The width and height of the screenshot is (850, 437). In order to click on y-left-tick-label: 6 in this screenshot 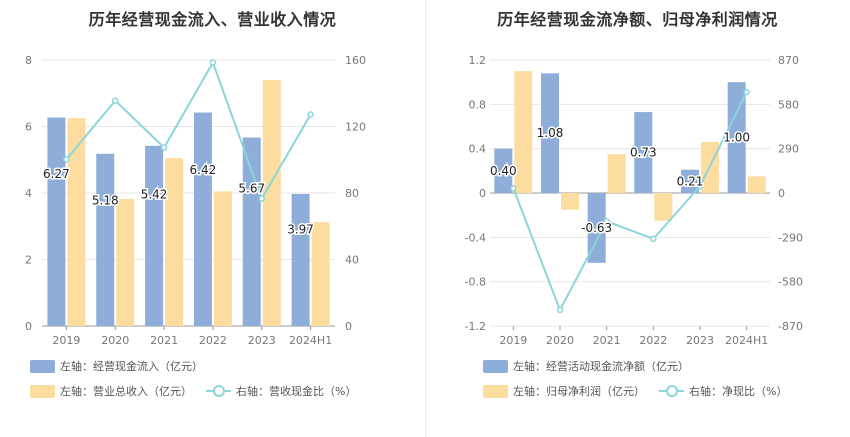, I will do `click(28, 127)`.